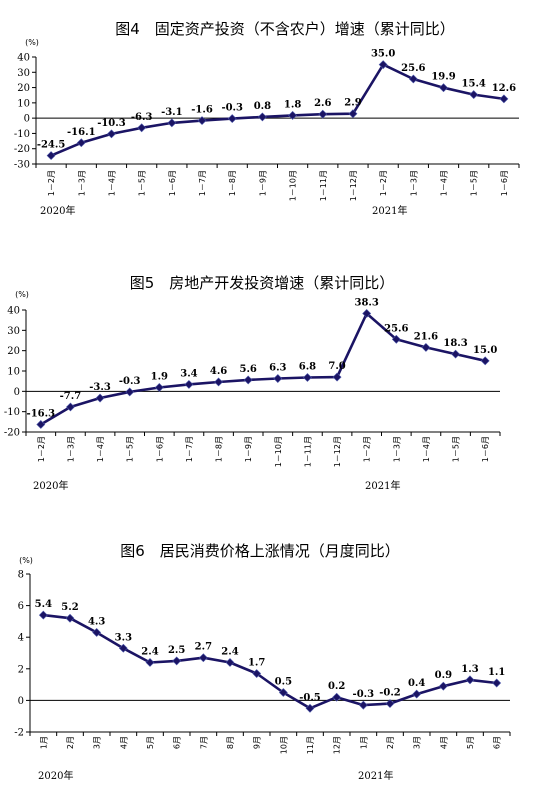 Image resolution: width=539 pixels, height=805 pixels. What do you see at coordinates (189, 449) in the screenshot?
I see `x-tick-label: 1－7月` at bounding box center [189, 449].